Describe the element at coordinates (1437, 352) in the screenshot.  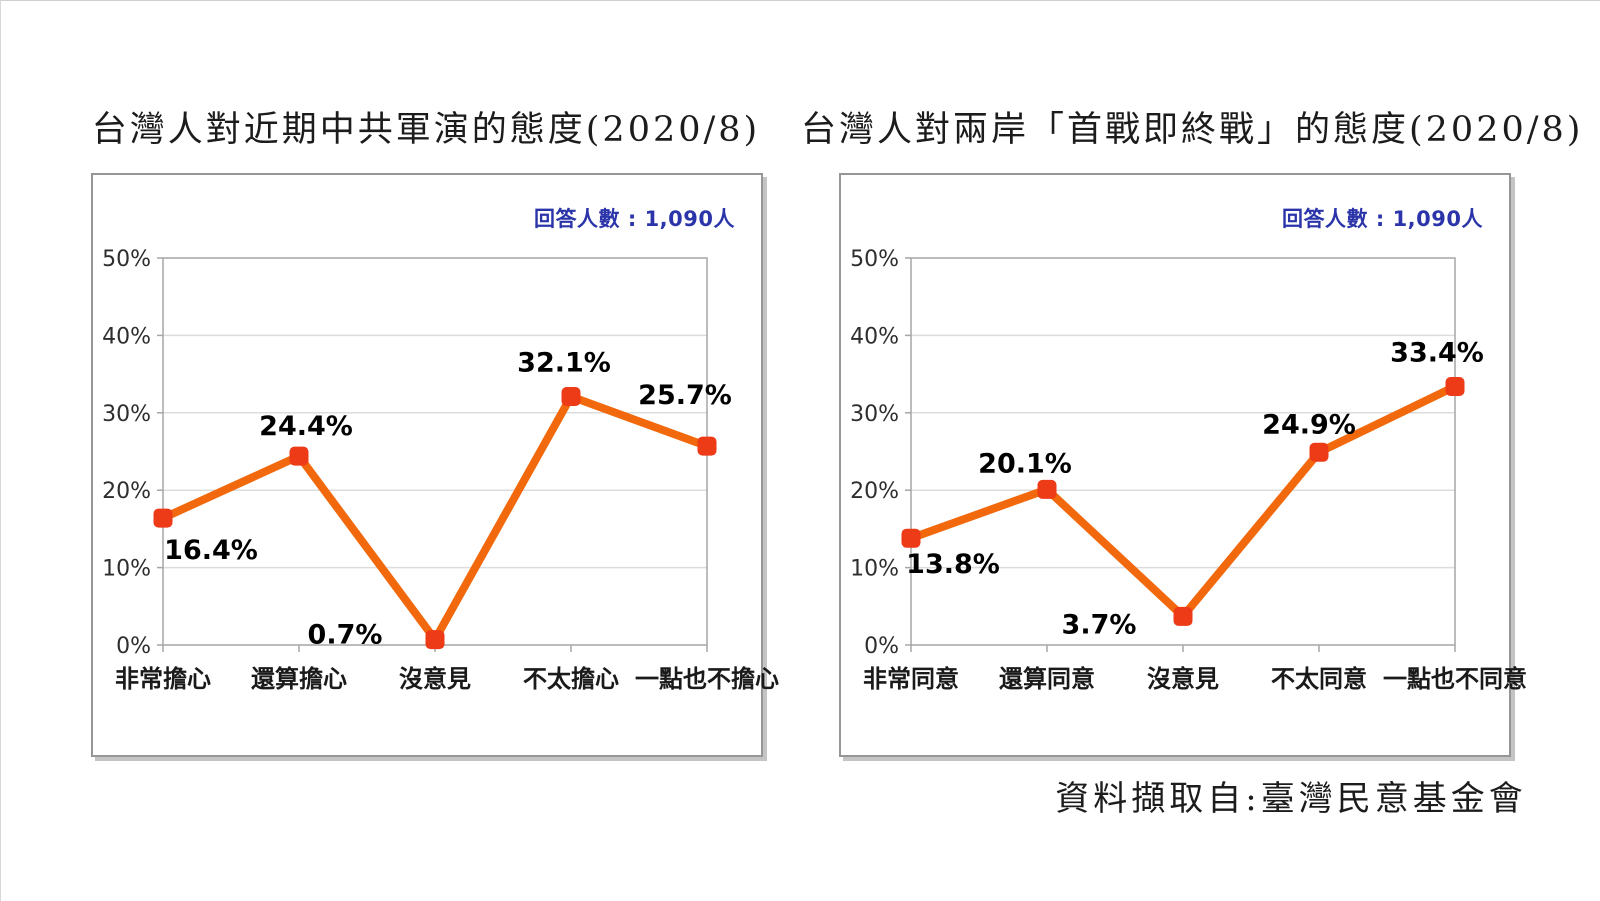
I see `data-point-label: 33.4%` at that location.